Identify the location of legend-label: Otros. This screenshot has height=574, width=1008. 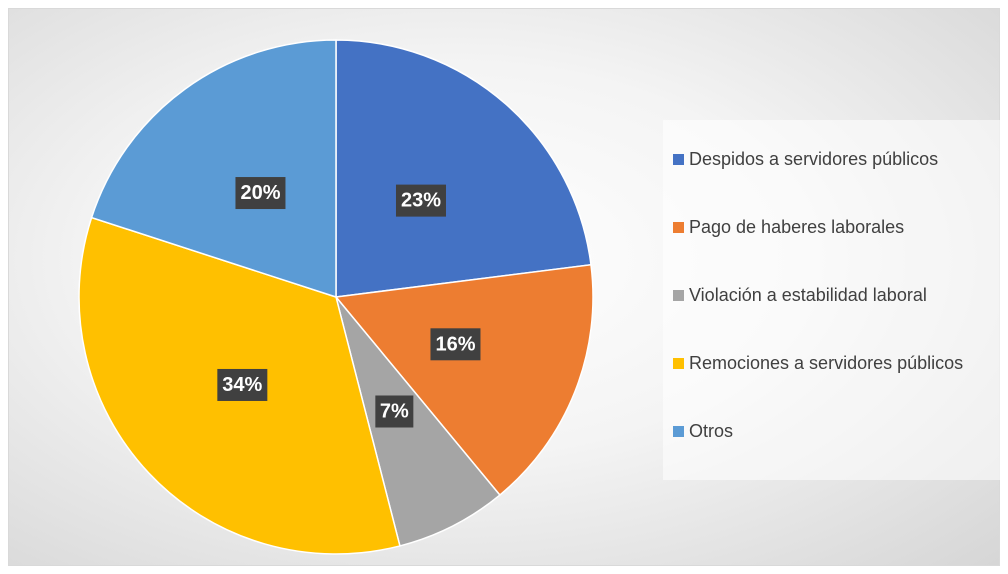
(711, 431).